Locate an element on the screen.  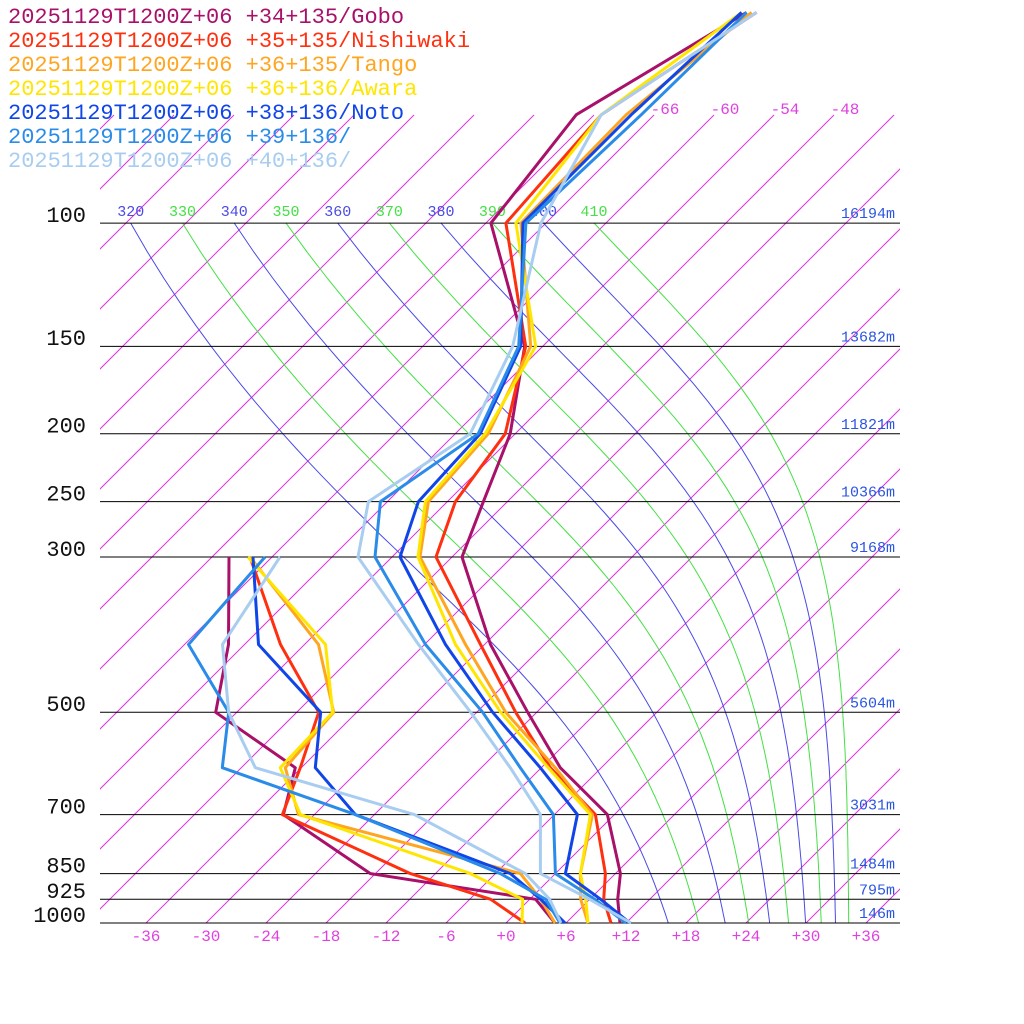
x-tick-label: +0 is located at coordinates (505, 937).